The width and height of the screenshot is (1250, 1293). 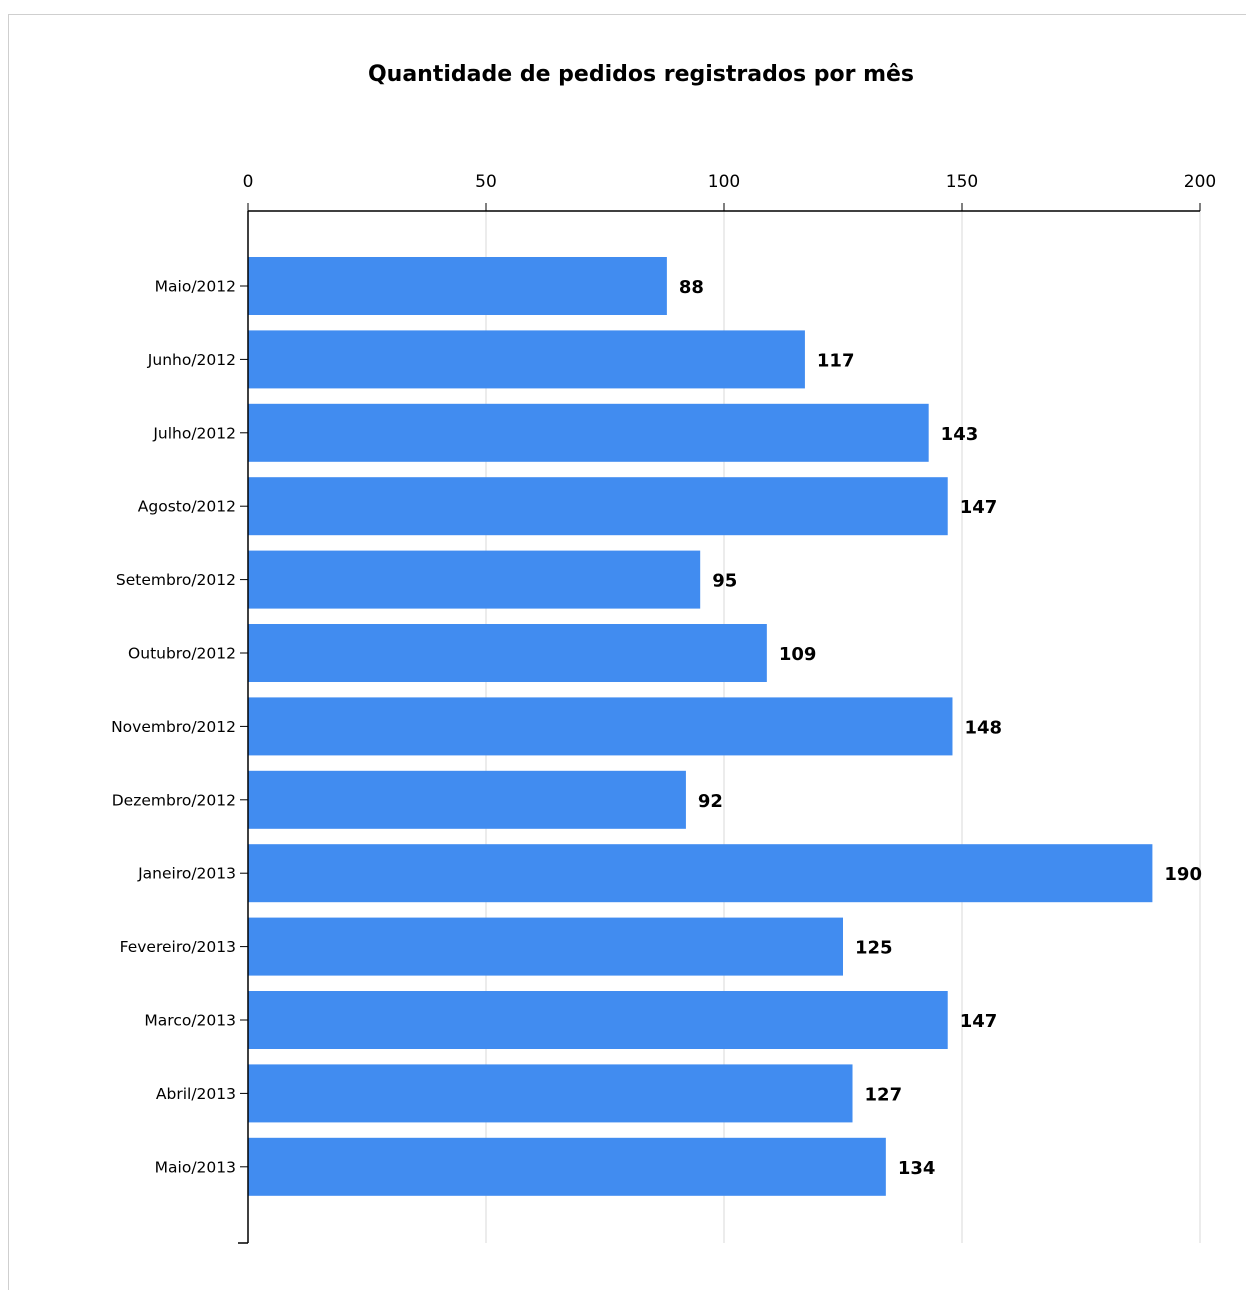 I want to click on category-label-1: Junho/2012, so click(x=191, y=360).